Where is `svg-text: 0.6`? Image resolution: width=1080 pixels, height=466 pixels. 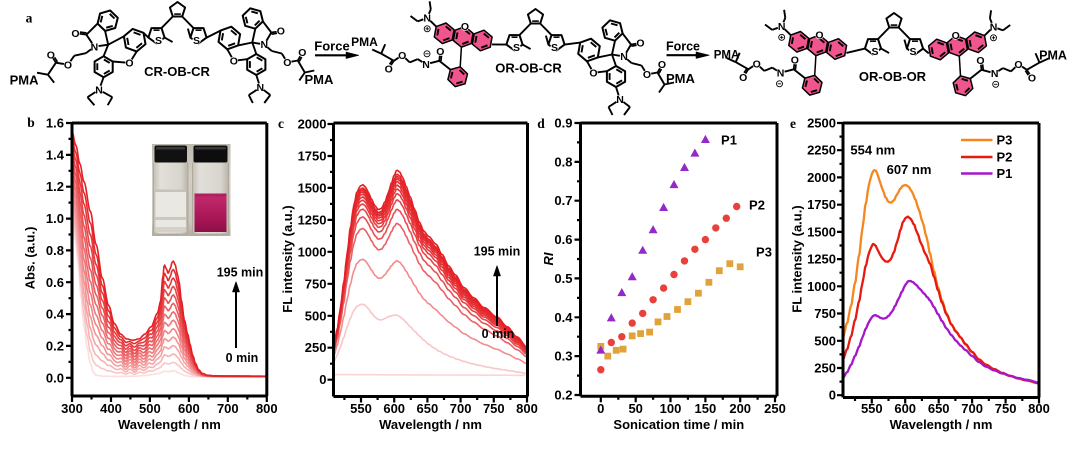
svg-text: 0.6 is located at coordinates (55, 282).